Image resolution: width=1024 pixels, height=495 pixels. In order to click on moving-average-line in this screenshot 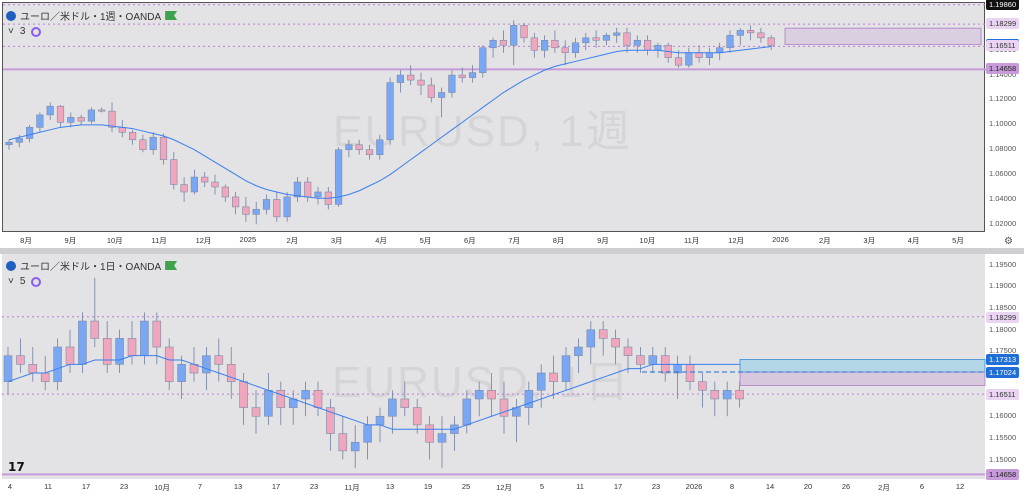, I will do `click(373, 392)`.